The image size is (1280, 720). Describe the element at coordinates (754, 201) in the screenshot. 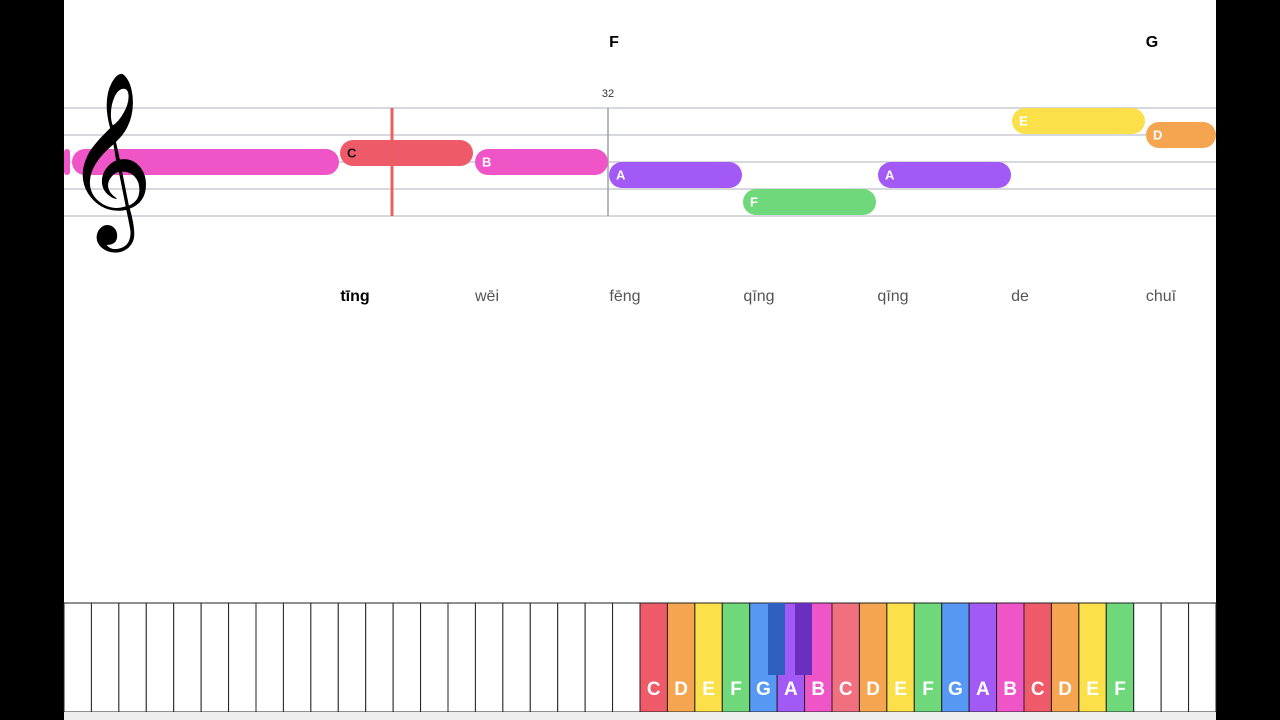

I see `note-label: F` at that location.